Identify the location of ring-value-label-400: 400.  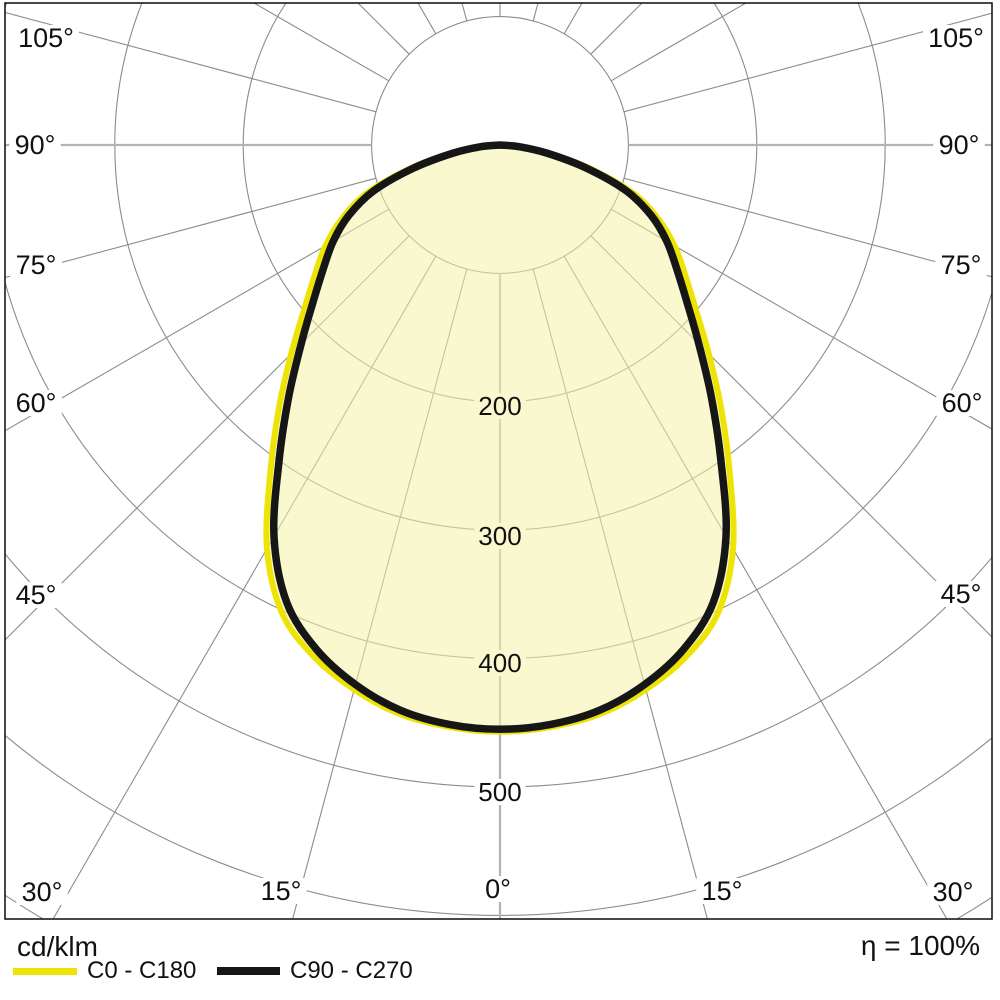
(499, 663).